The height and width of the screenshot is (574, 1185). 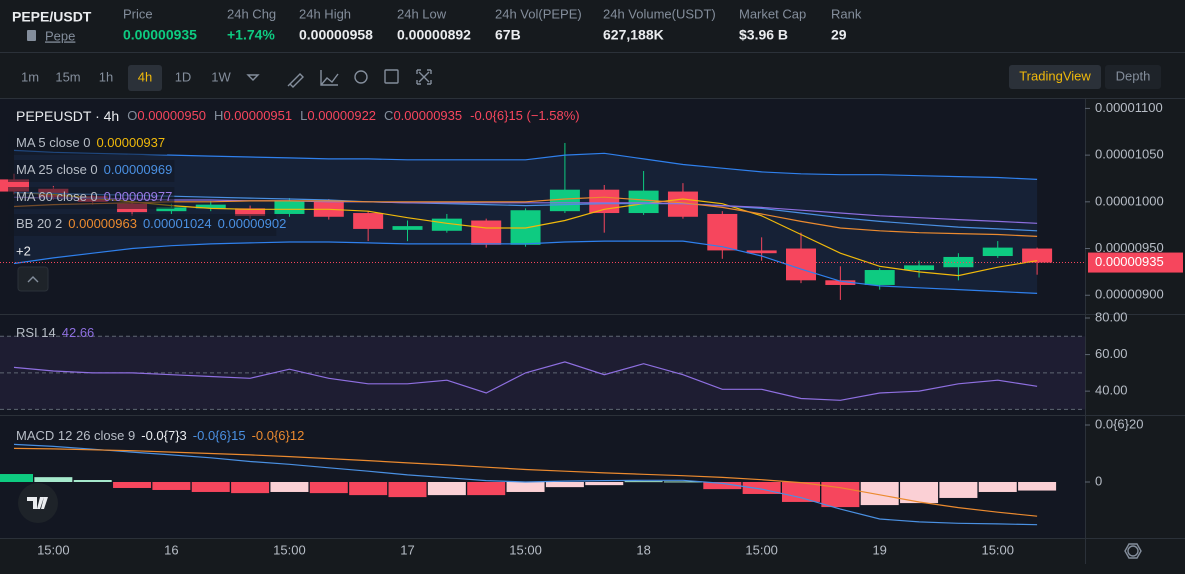 What do you see at coordinates (151, 223) in the screenshot?
I see `indicator-legend: BB 20 2 0.00000963 0.00001024 0.00000902` at bounding box center [151, 223].